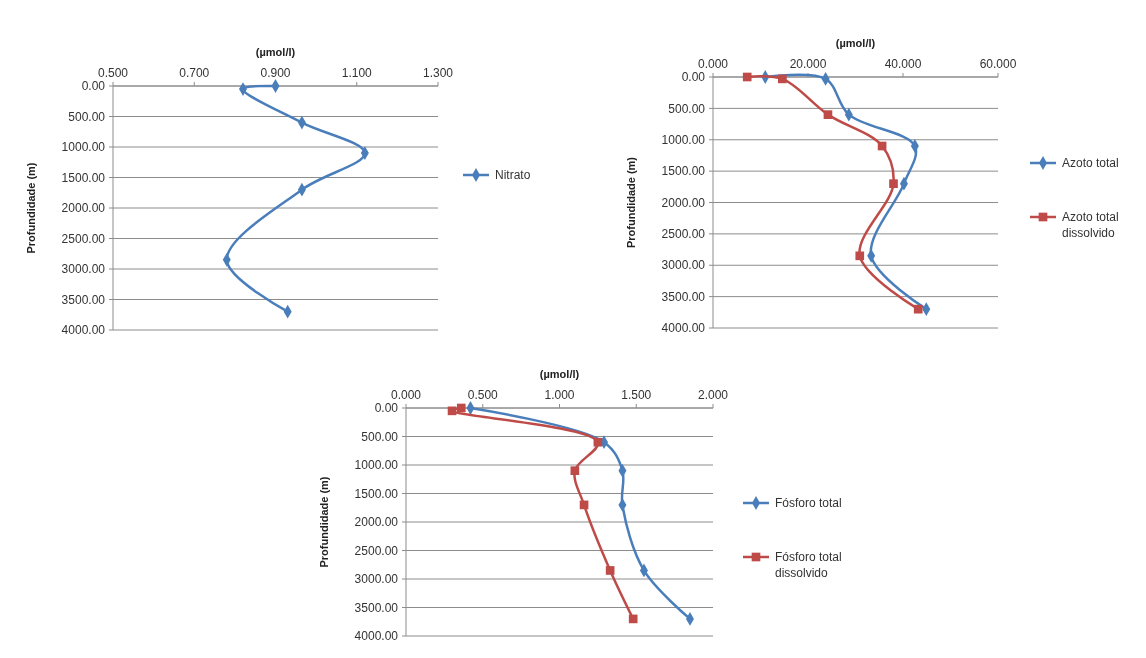 This screenshot has width=1146, height=658. I want to click on x-tick-label: 20.000, so click(808, 64).